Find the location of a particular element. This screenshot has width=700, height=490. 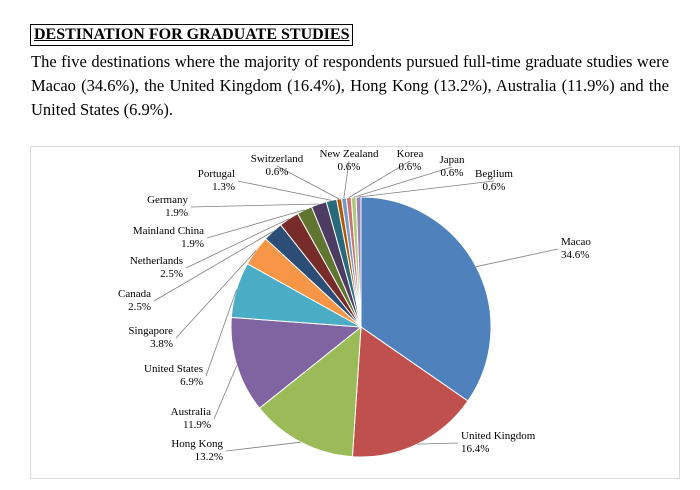

slice-label: Macao is located at coordinates (576, 242).